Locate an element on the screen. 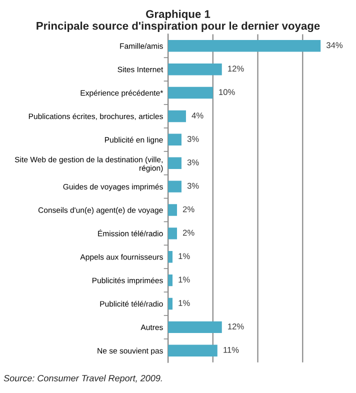 This screenshot has width=356, height=393. chart-title: Graphique 1 is located at coordinates (178, 15).